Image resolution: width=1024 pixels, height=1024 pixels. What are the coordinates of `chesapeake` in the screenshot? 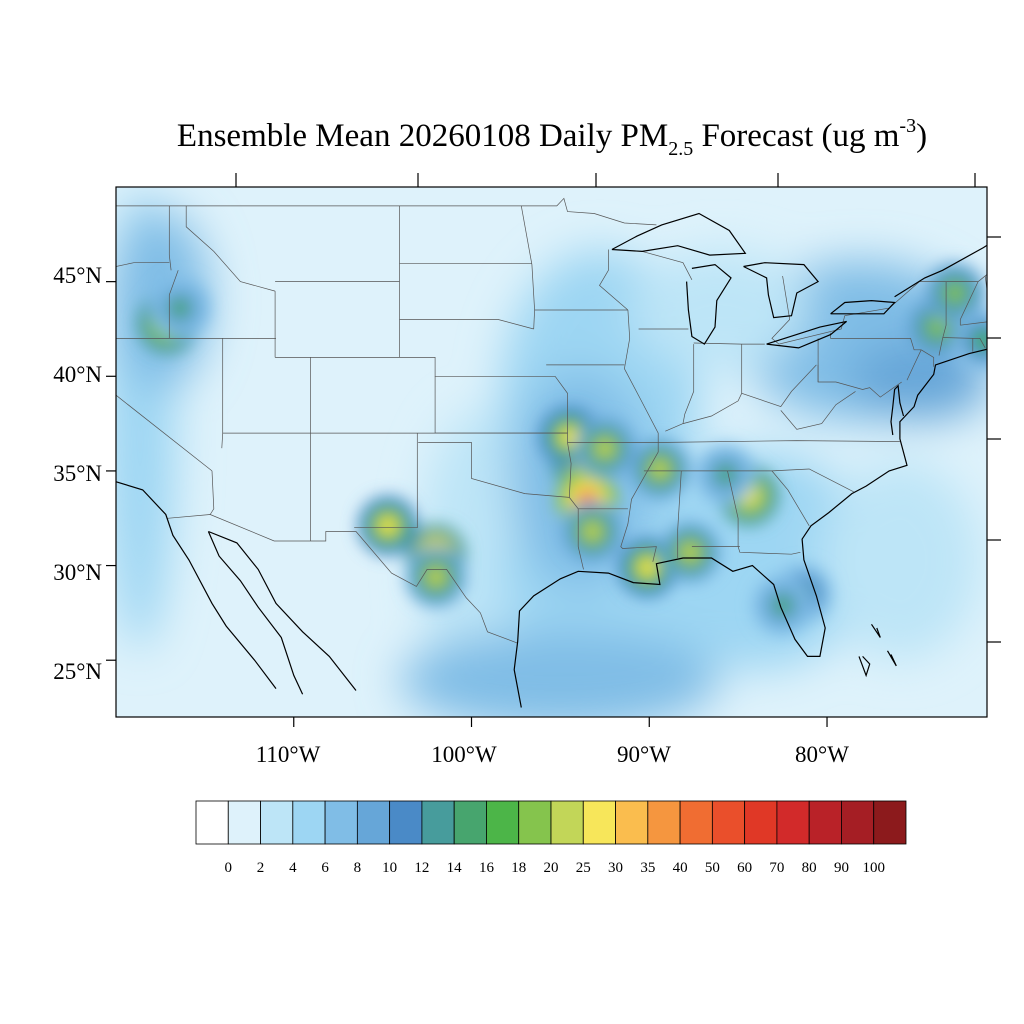 It's located at (897, 410).